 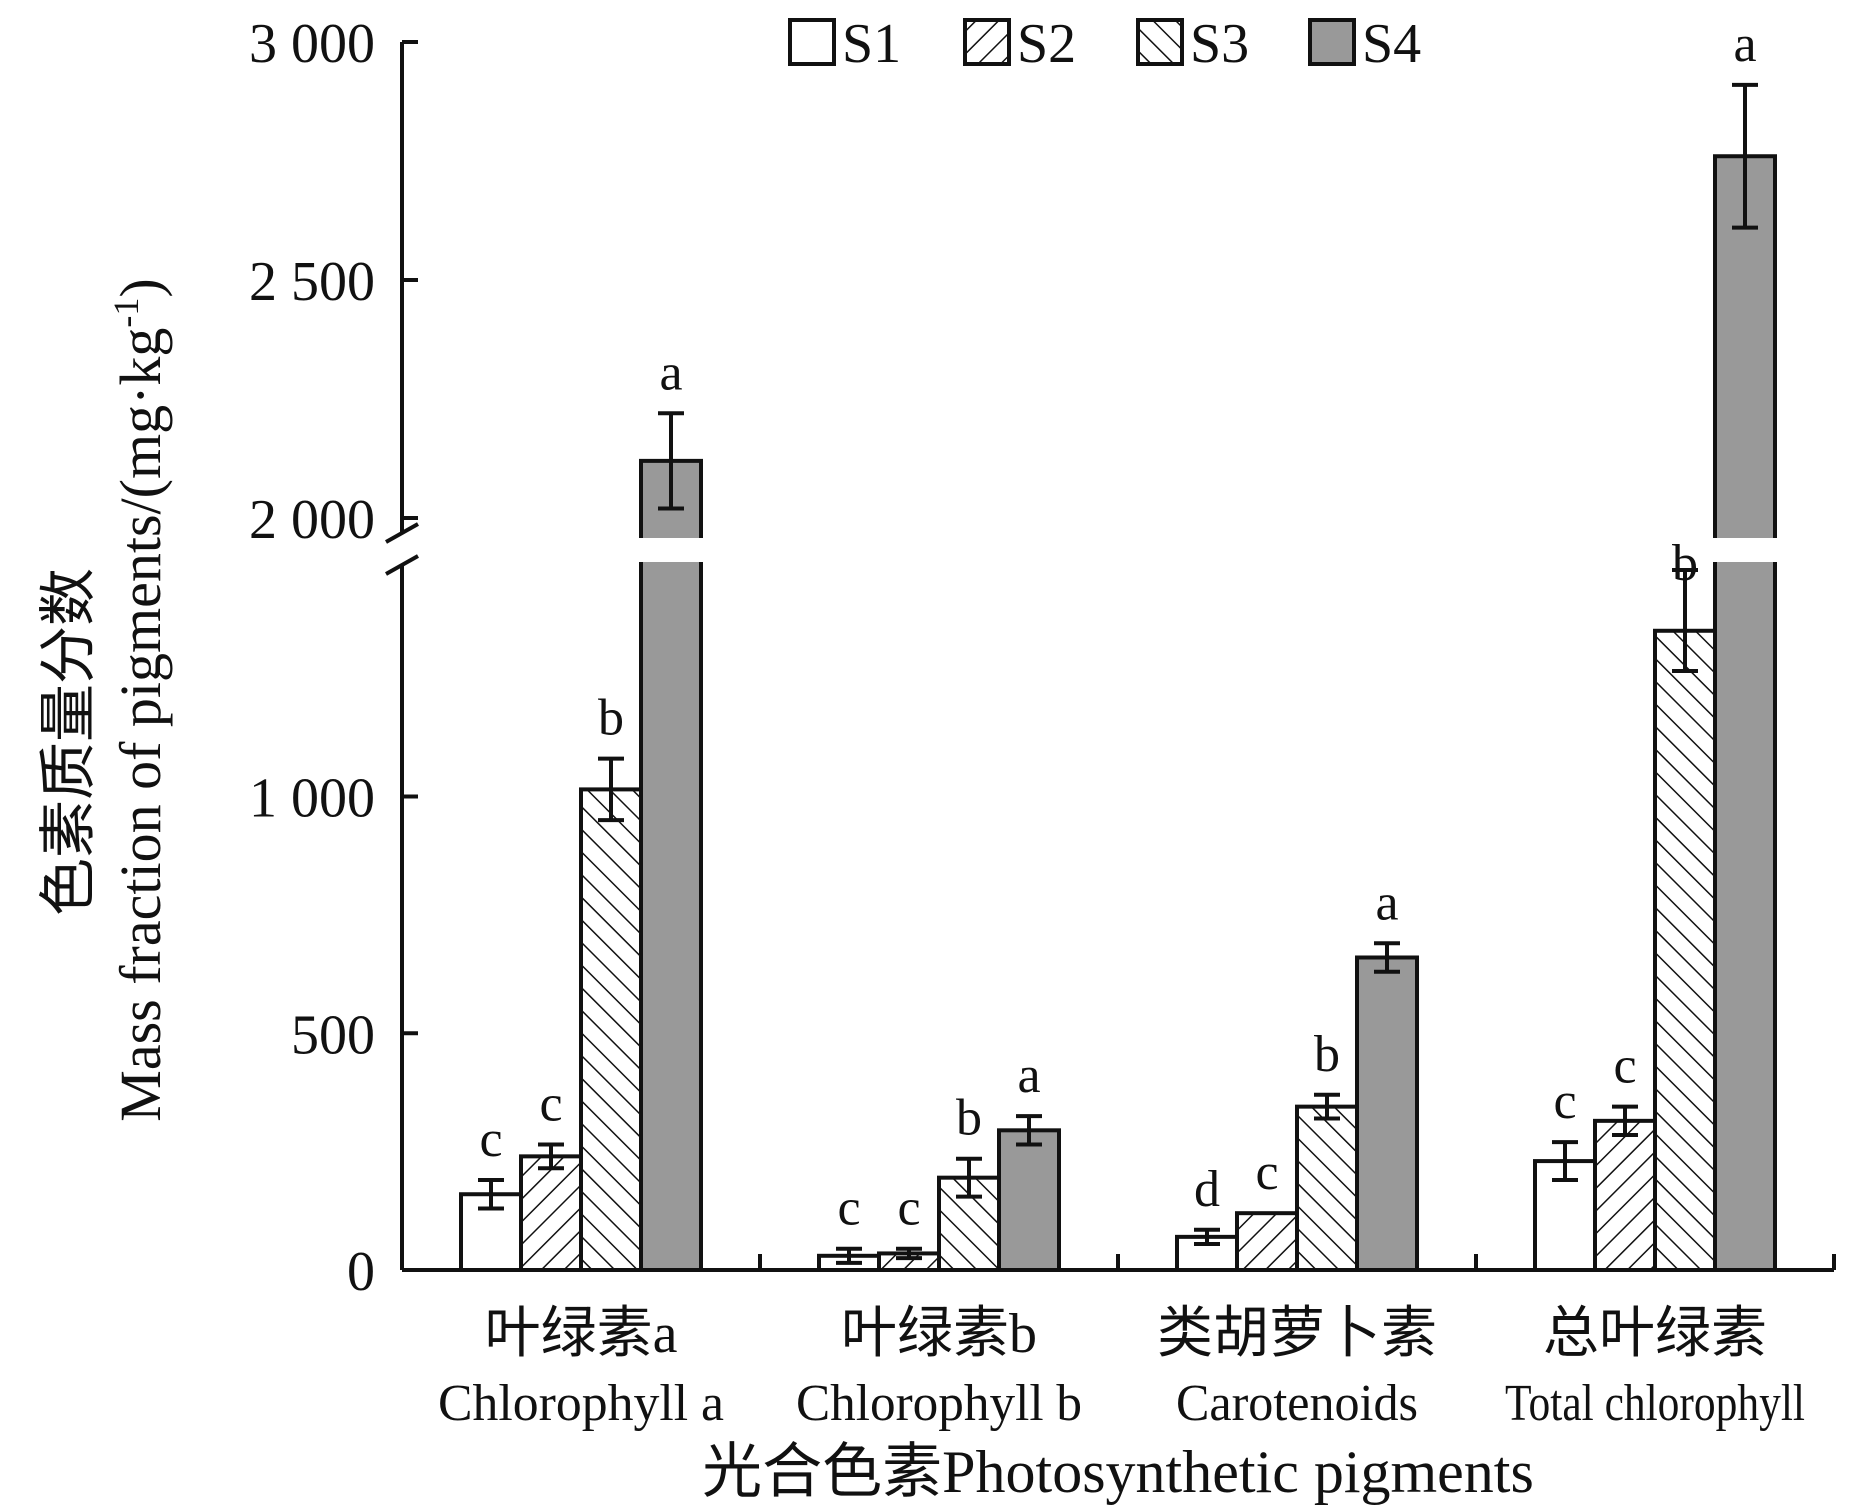 I want to click on x-axis-title: 光合色素Photosynthetic pigments, so click(x=1118, y=1472).